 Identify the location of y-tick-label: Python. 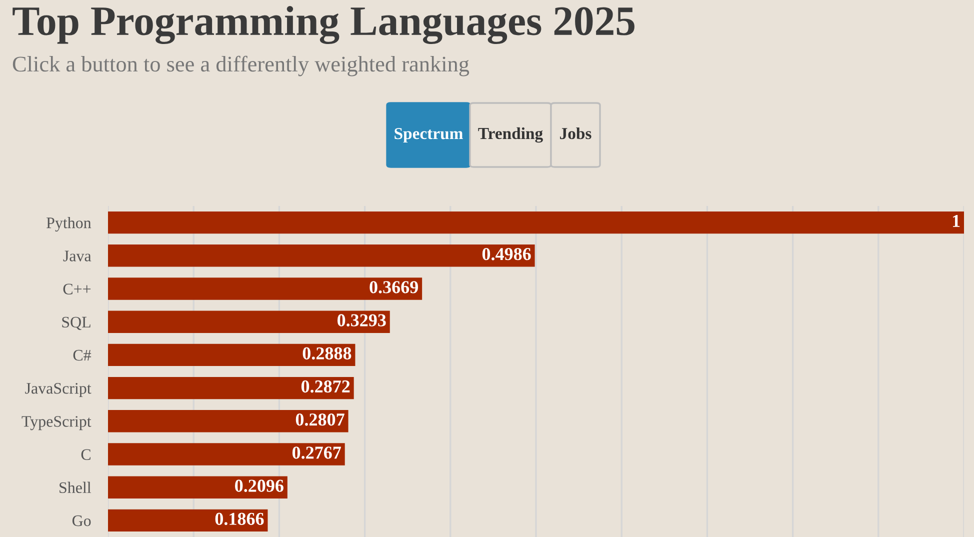
(69, 224).